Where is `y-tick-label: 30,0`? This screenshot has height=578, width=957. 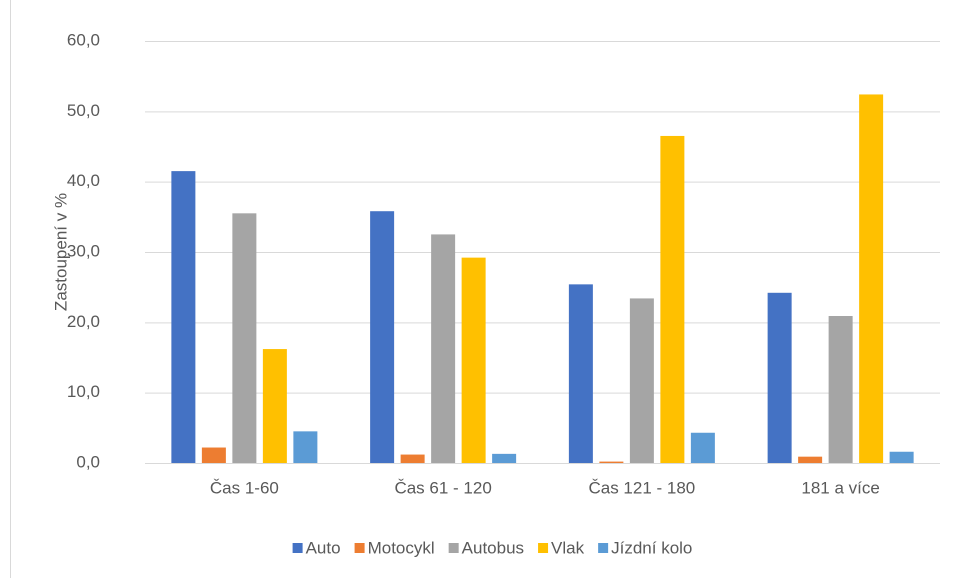 y-tick-label: 30,0 is located at coordinates (83, 250).